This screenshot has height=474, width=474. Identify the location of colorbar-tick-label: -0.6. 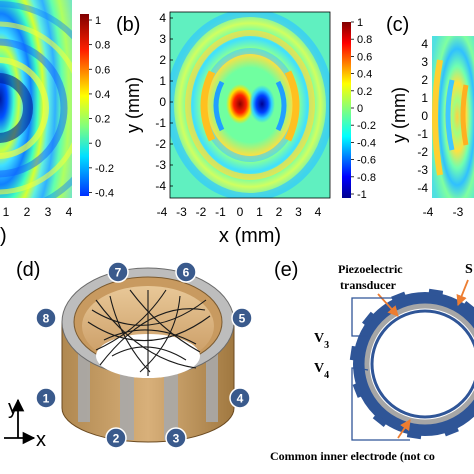
(366, 161).